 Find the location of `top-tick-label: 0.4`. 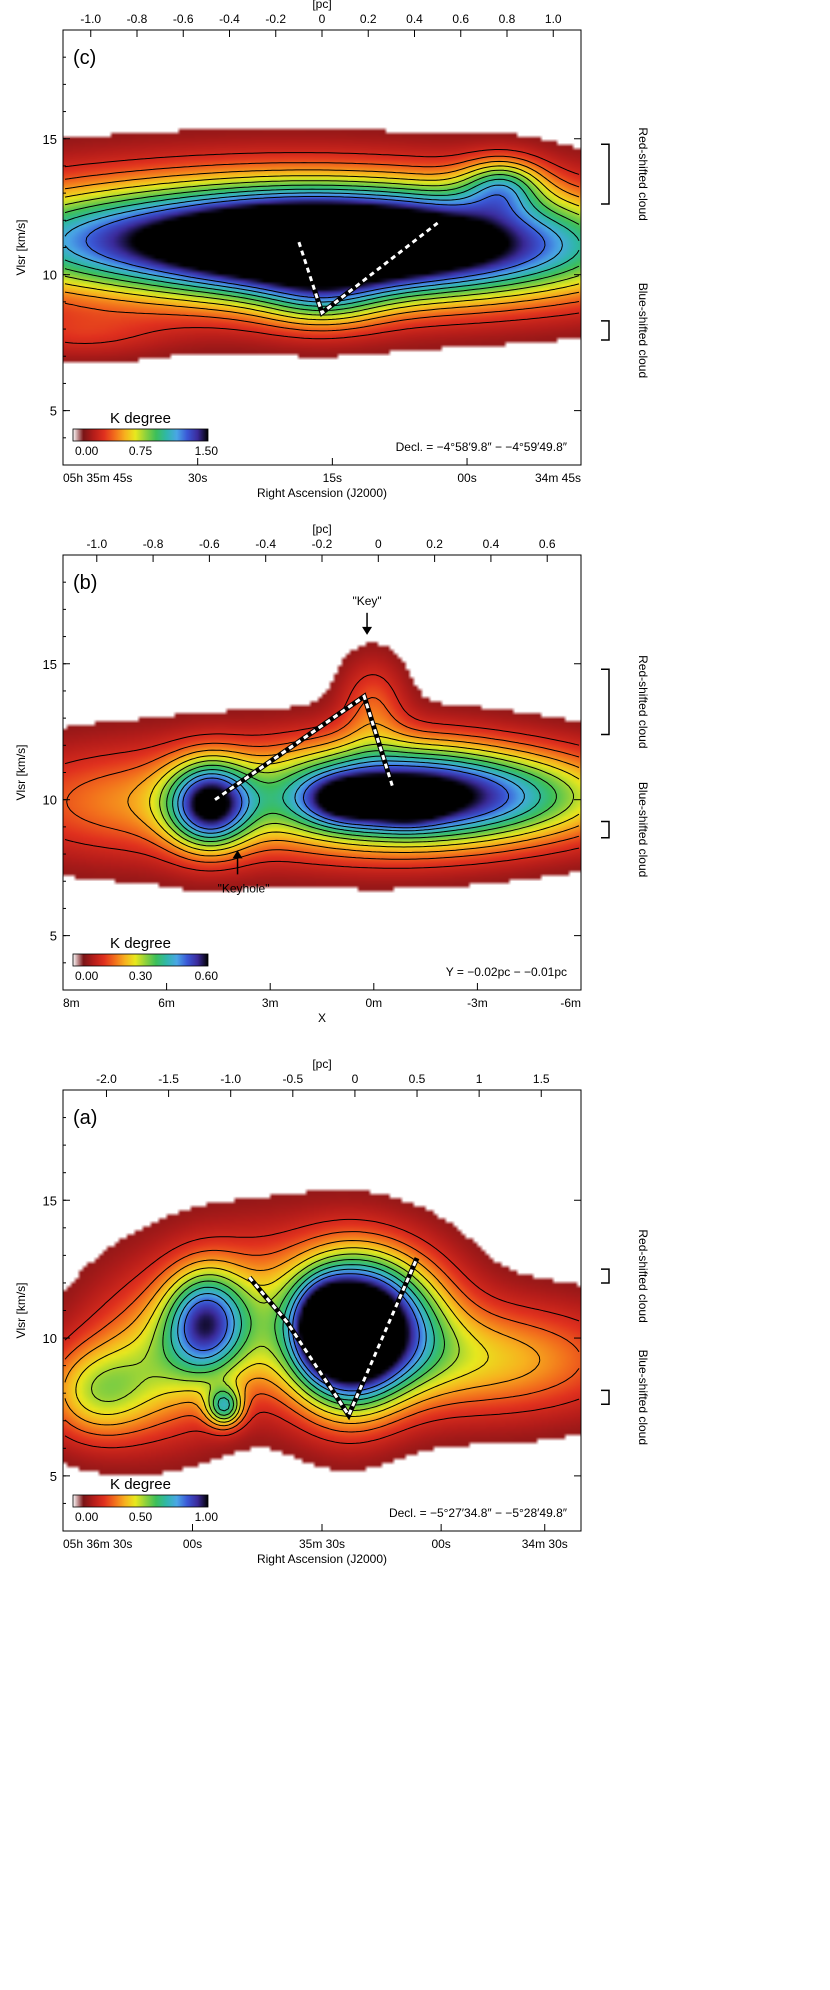

top-tick-label: 0.4 is located at coordinates (491, 544).